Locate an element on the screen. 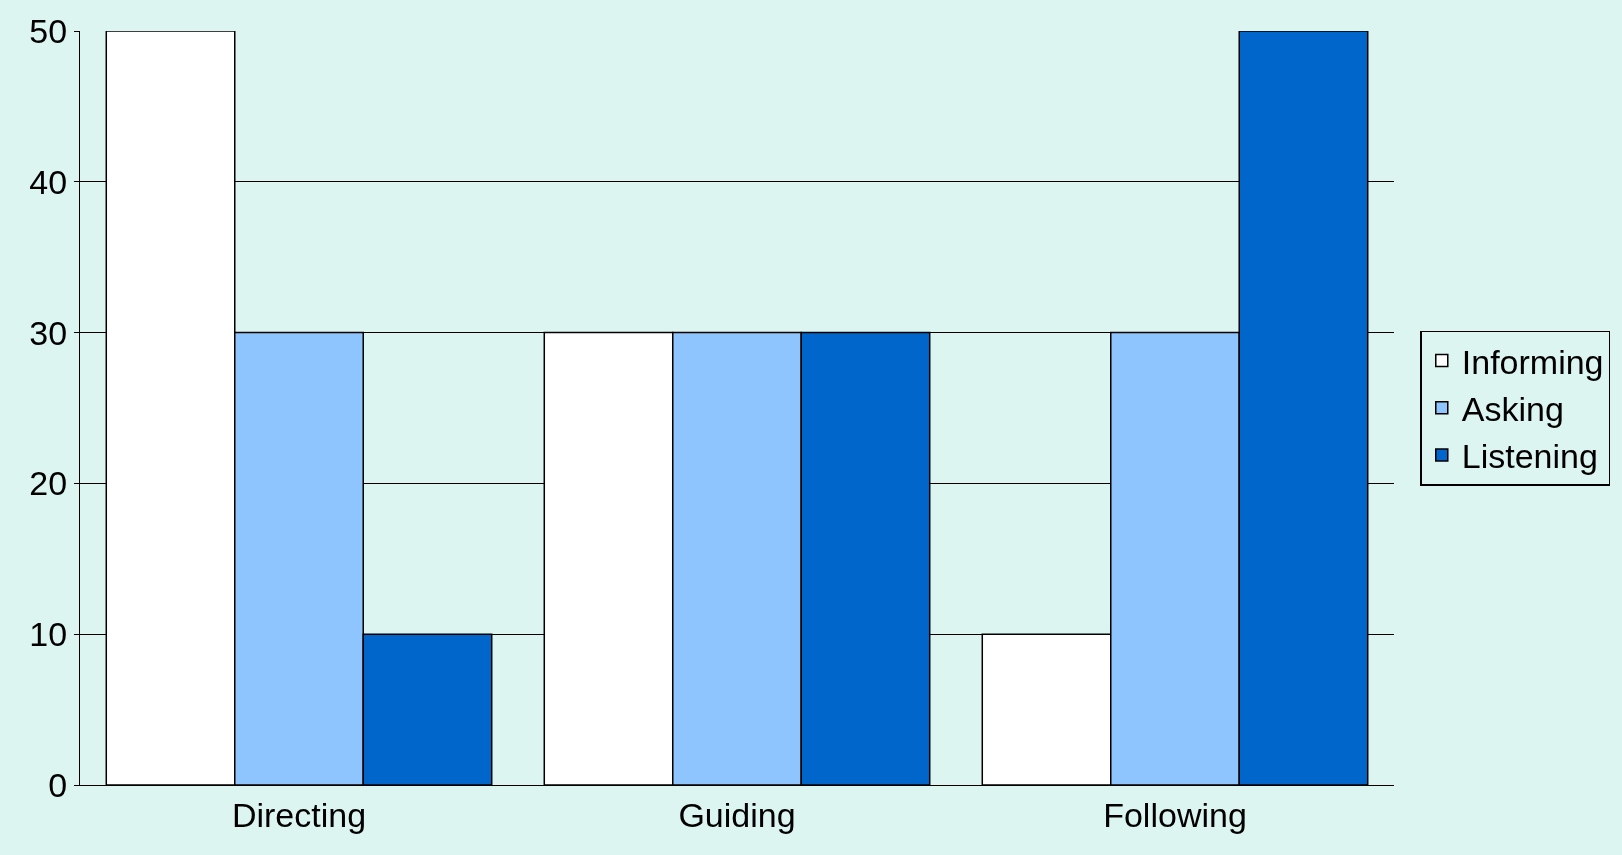  y-tick-label: 50 is located at coordinates (48, 30).